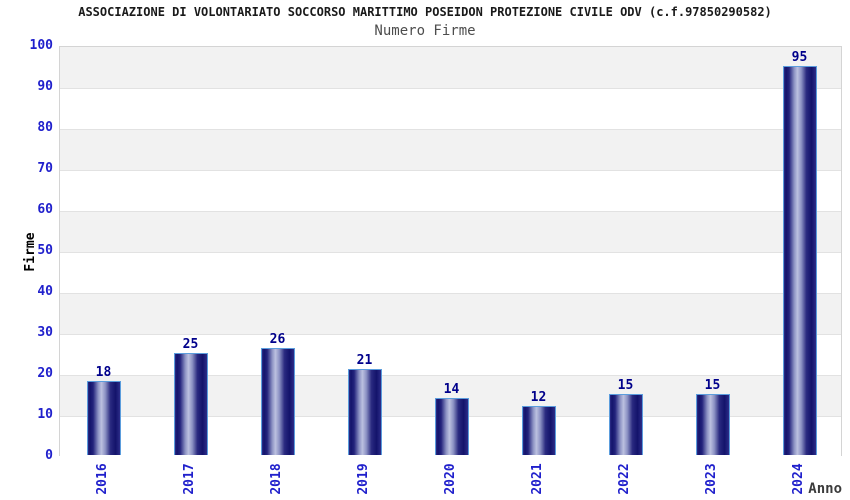  Describe the element at coordinates (45, 168) in the screenshot. I see `y-tick-label: 70` at that location.